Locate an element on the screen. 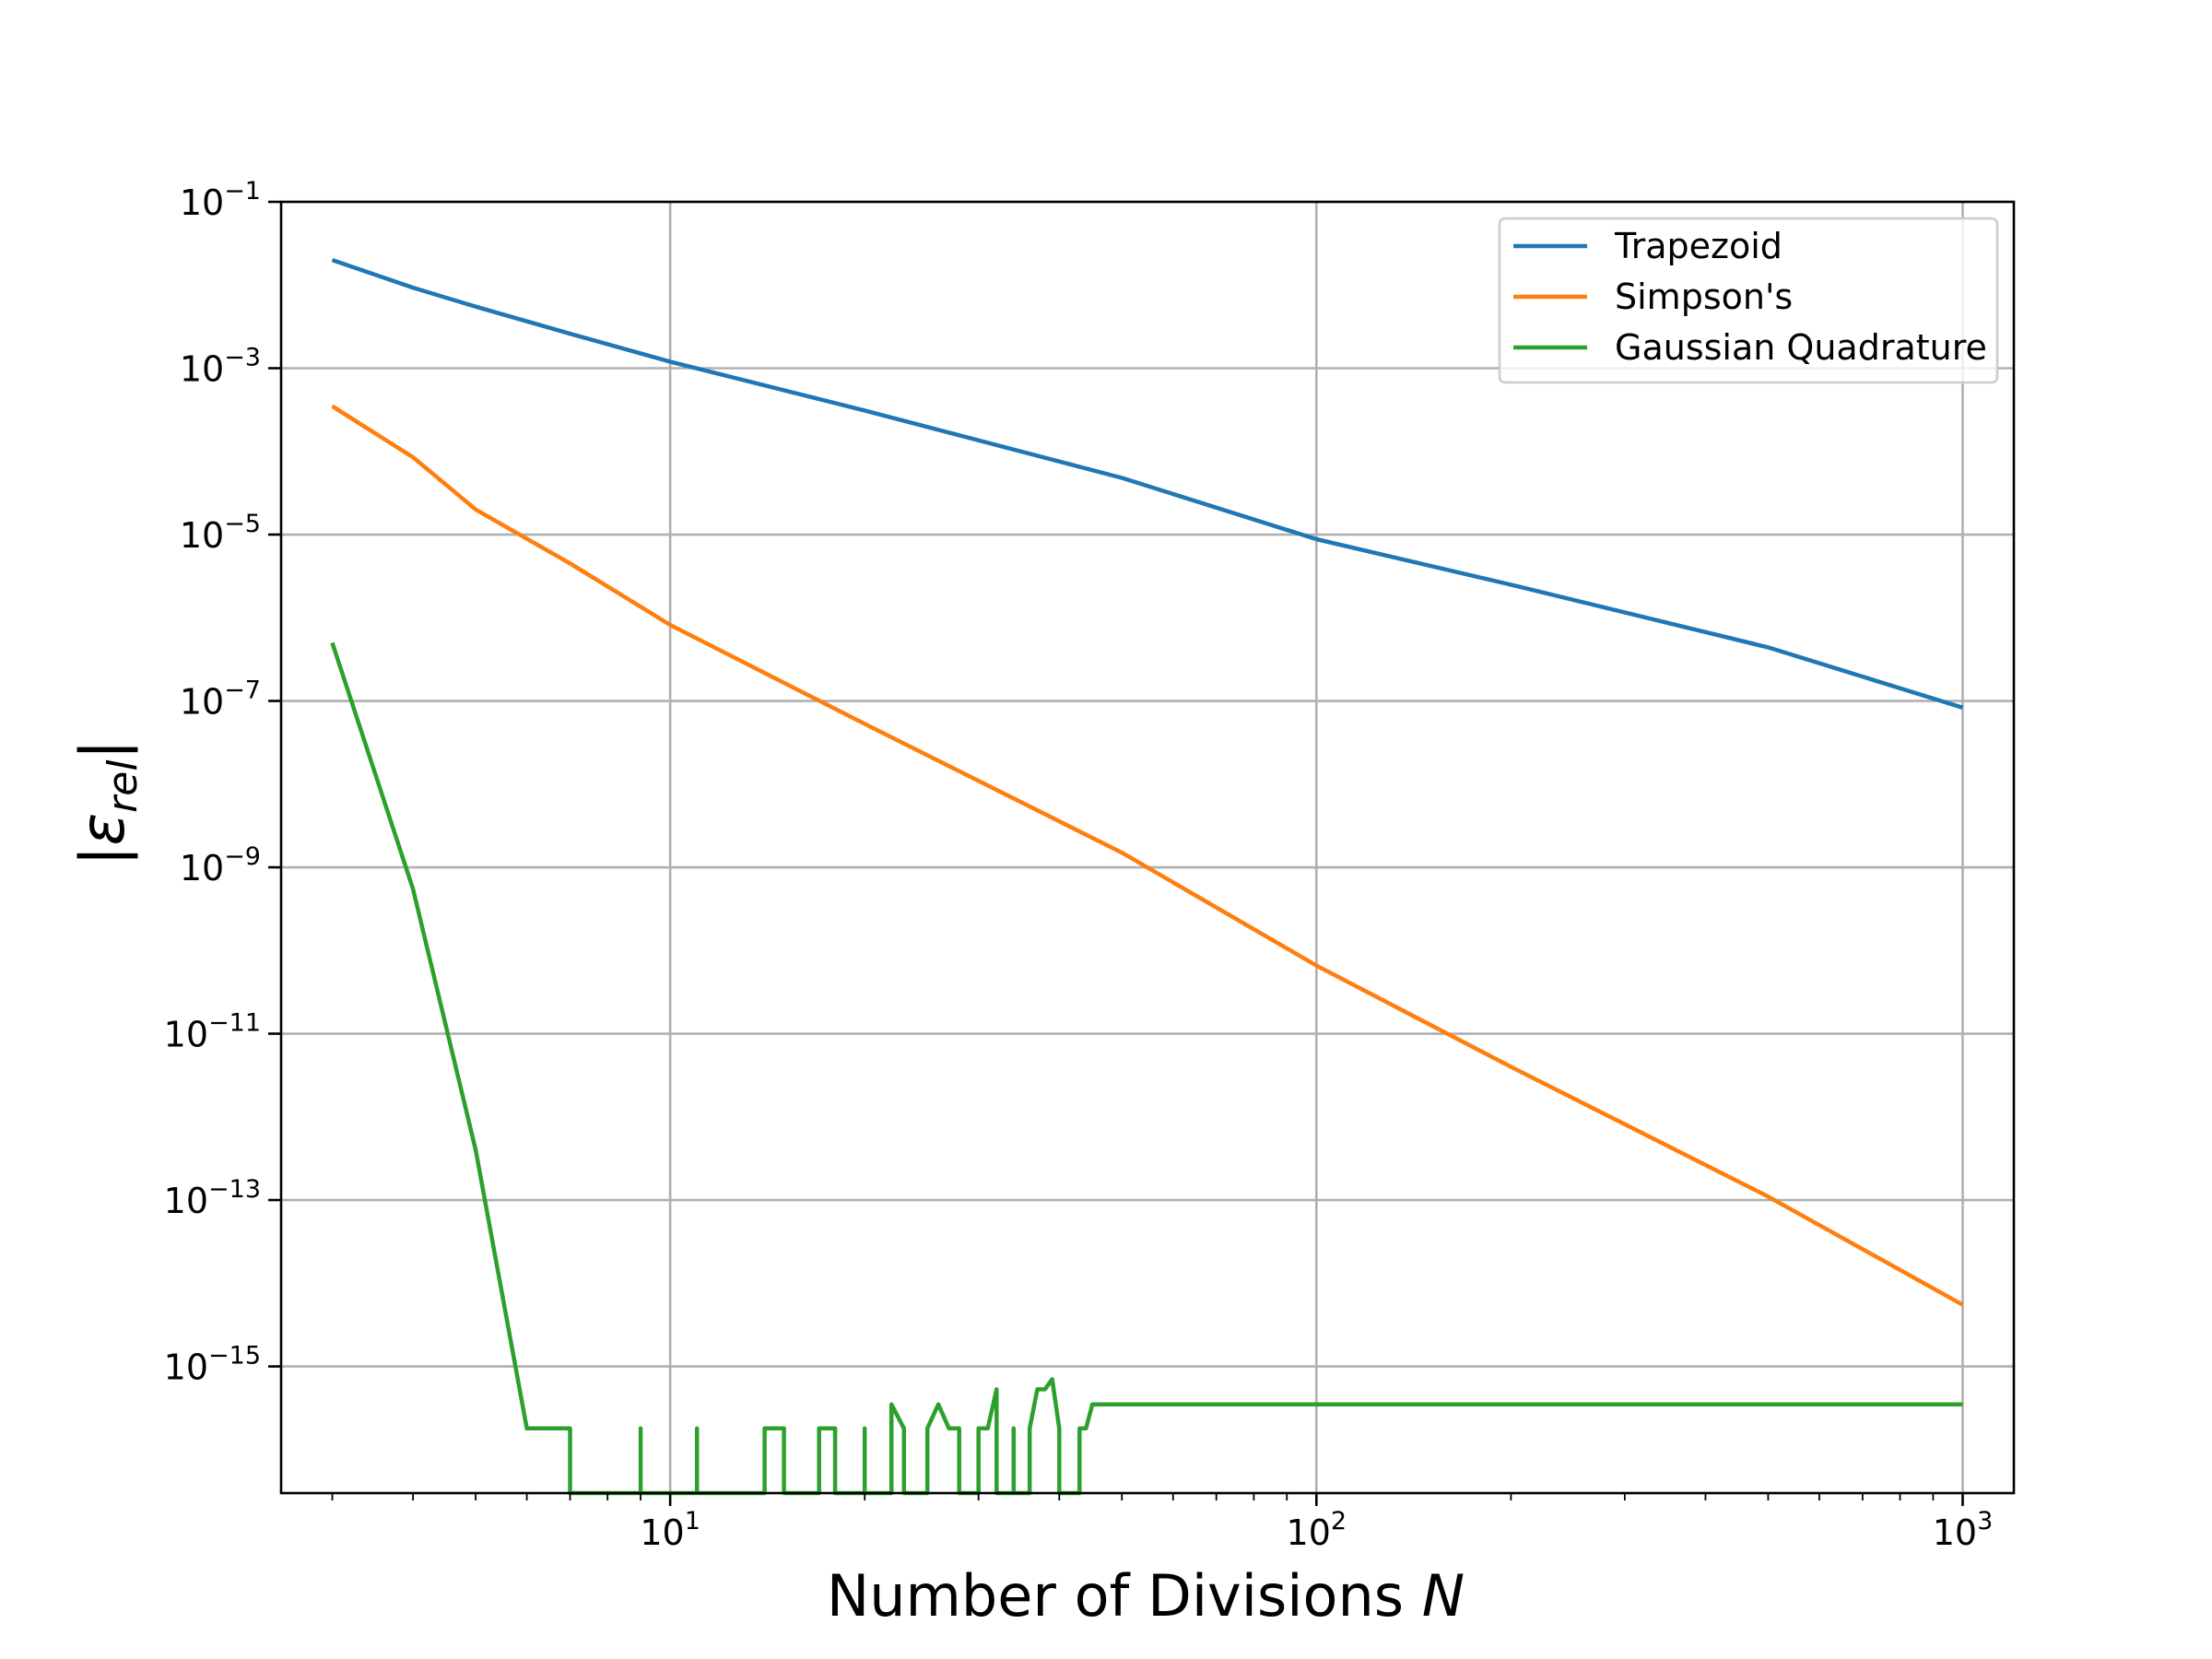  x-axis-label: Number of Divisions N is located at coordinates (1146, 1596).